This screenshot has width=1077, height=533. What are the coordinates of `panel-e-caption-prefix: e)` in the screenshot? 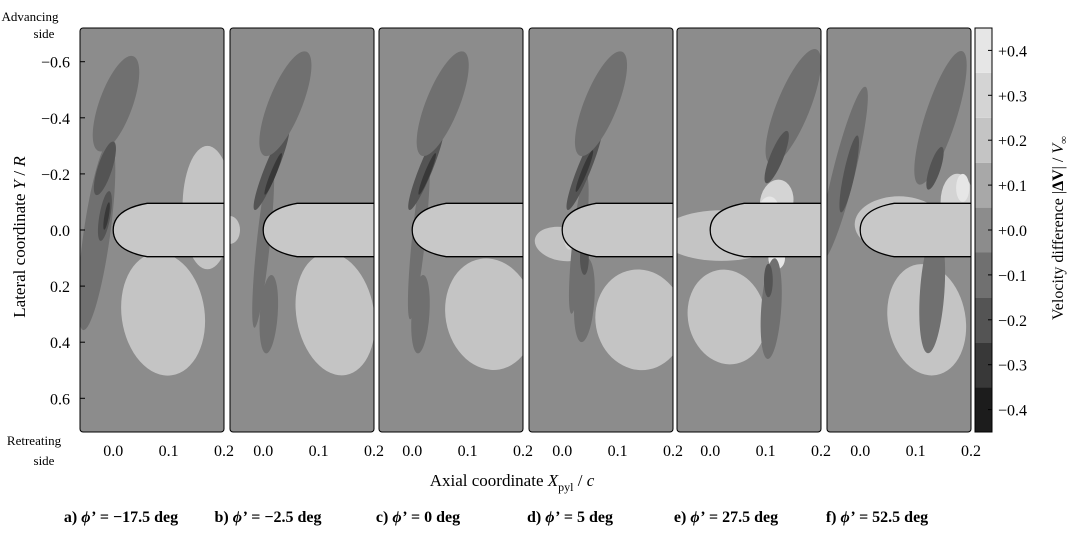 It's located at (682, 517).